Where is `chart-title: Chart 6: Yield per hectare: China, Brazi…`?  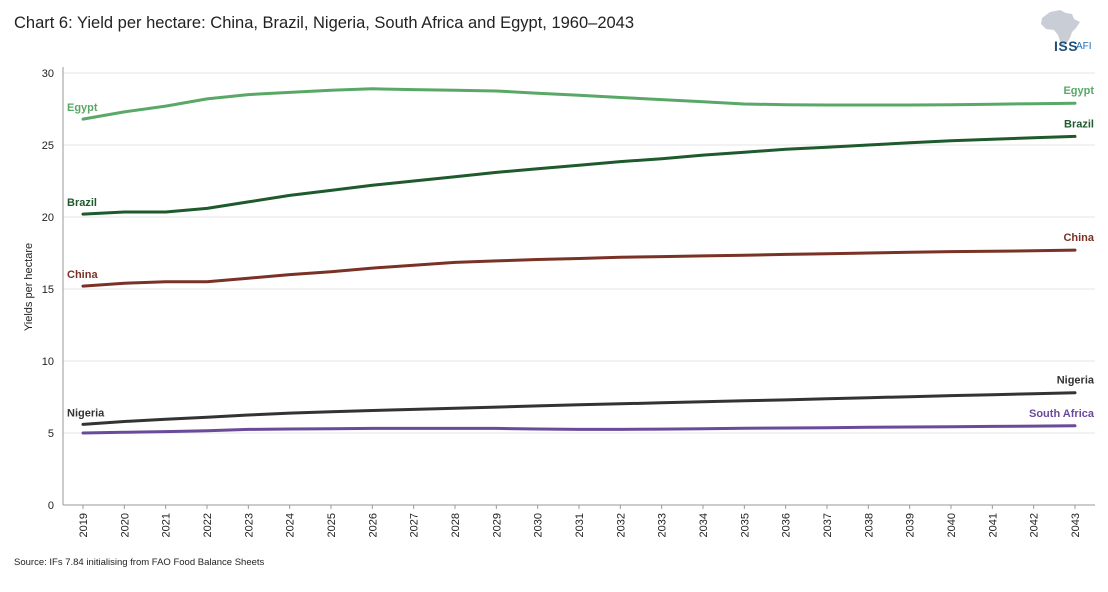 chart-title: Chart 6: Yield per hectare: China, Brazi… is located at coordinates (324, 23).